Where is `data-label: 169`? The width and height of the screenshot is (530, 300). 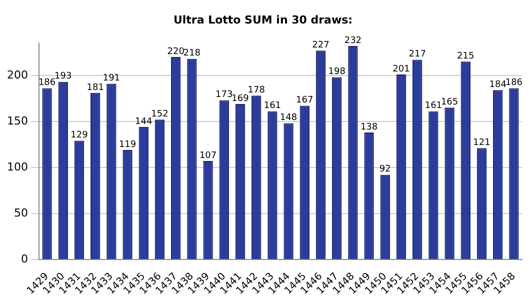 data-label: 169 is located at coordinates (241, 99).